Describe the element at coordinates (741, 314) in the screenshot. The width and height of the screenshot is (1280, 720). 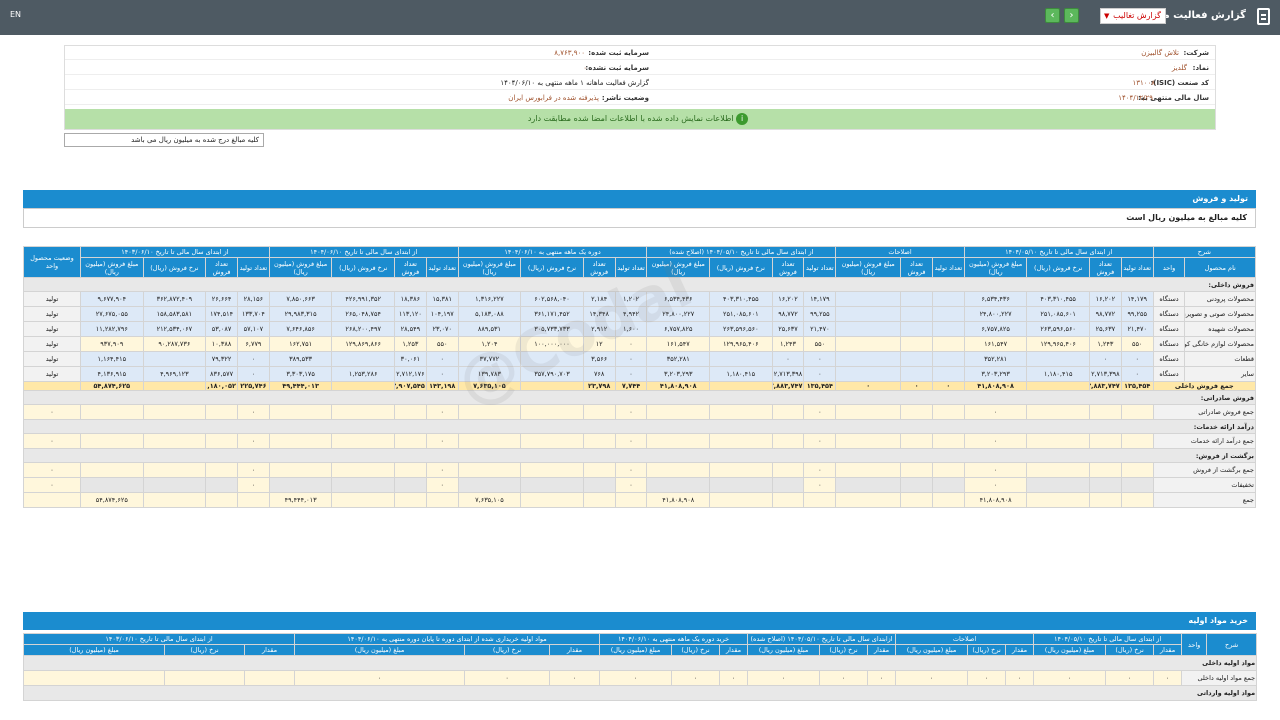
I see `cell-value: ۲۵۱,۰۸۵,۶۰۱` at that location.